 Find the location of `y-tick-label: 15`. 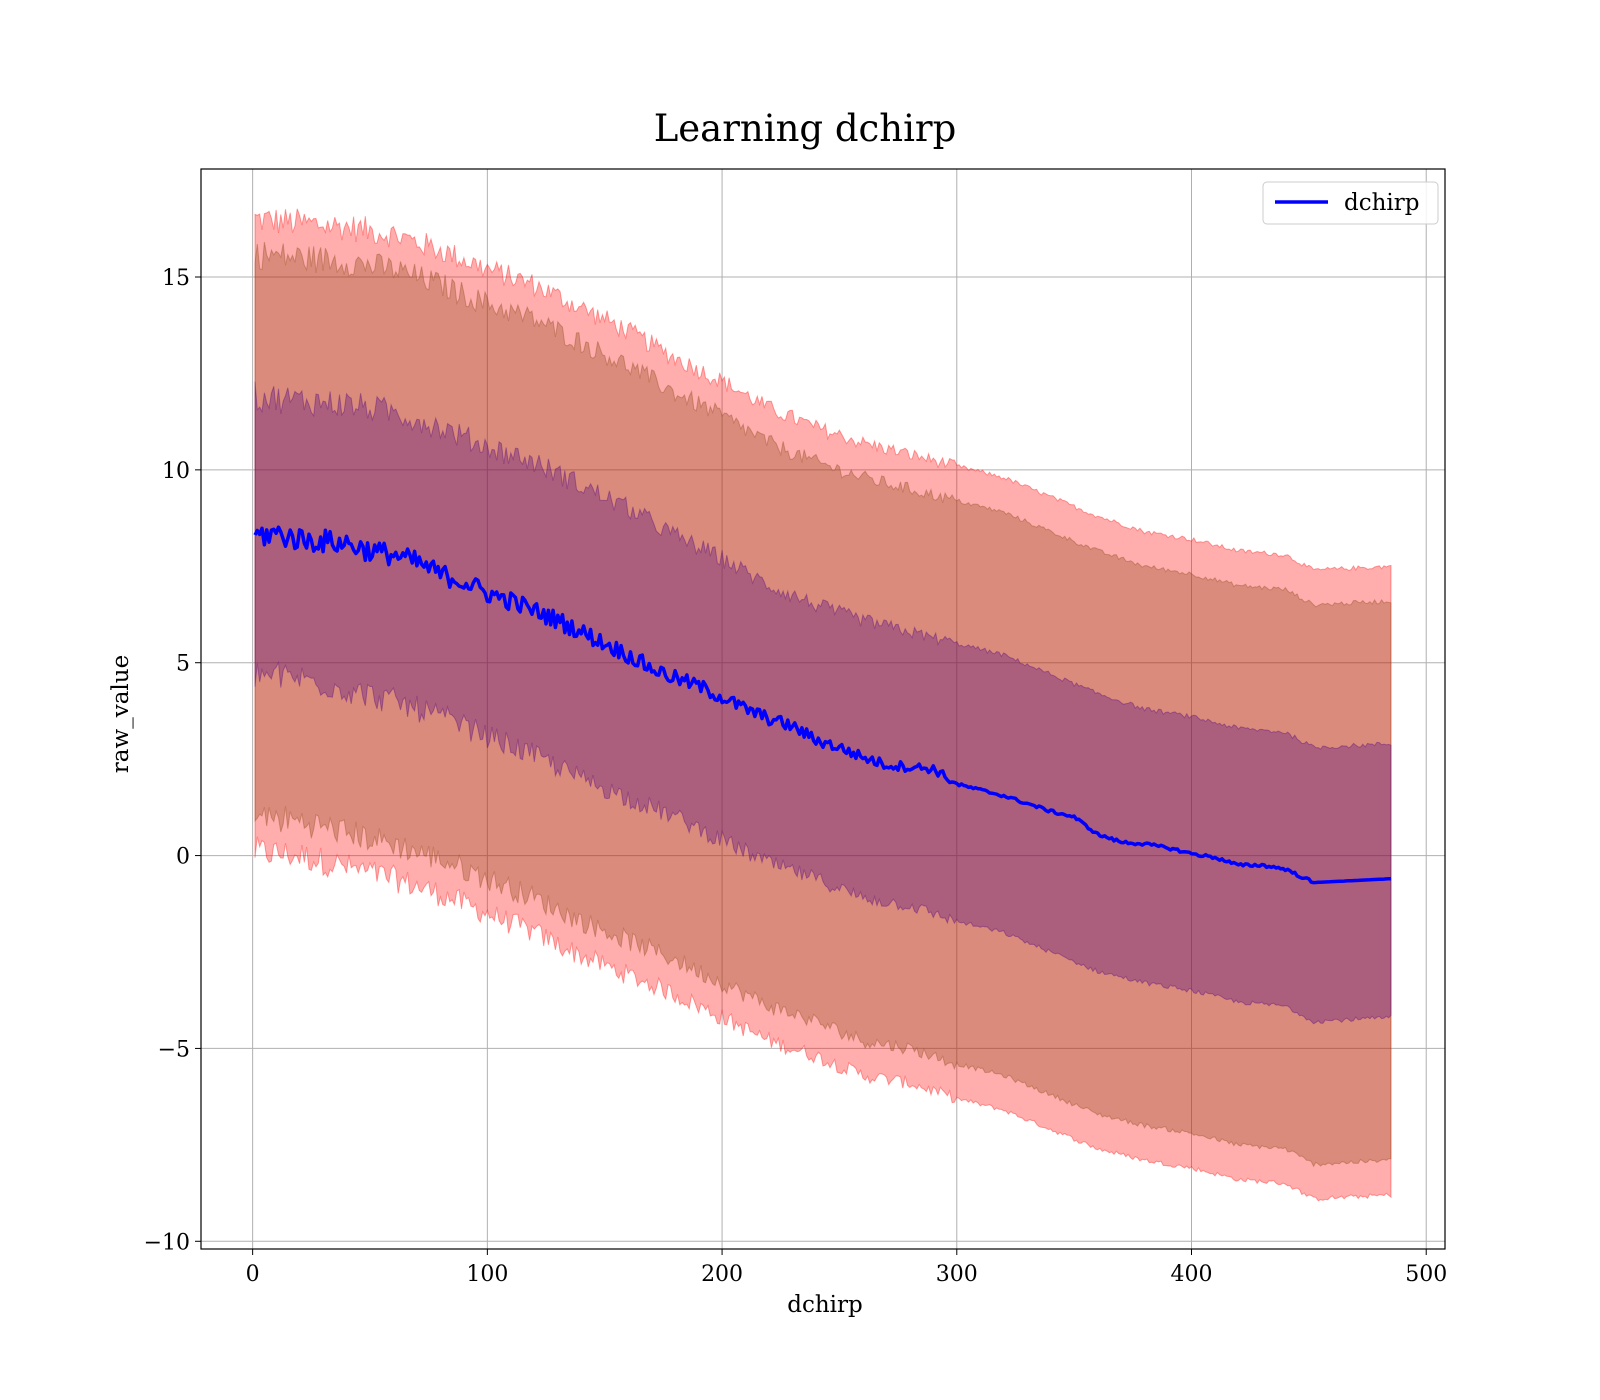

y-tick-label: 15 is located at coordinates (176, 278).